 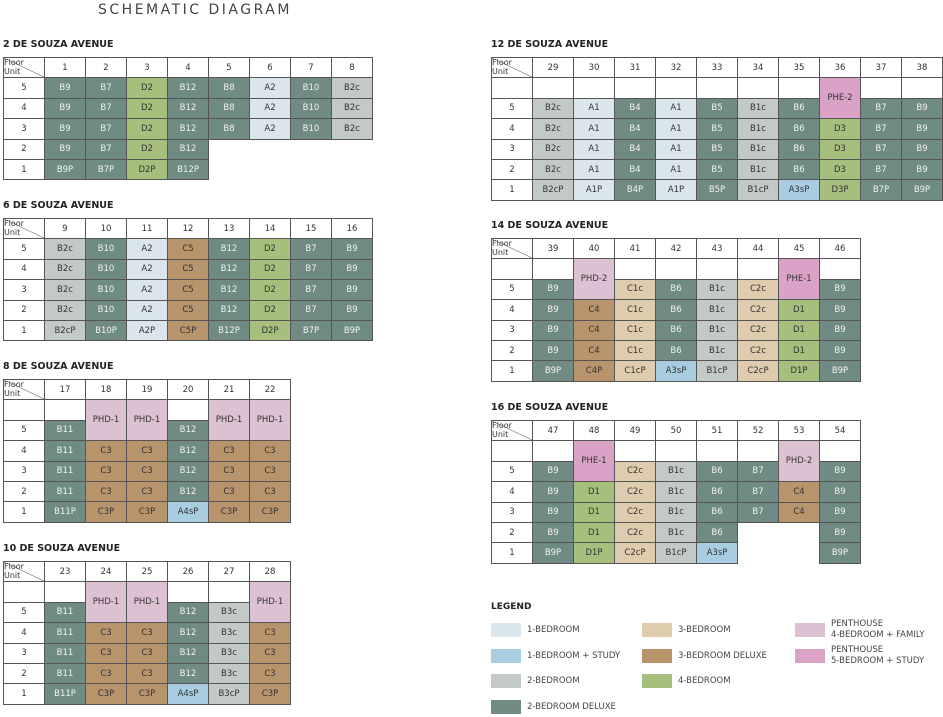 I want to click on unit-cell: B3cP, so click(x=229, y=694).